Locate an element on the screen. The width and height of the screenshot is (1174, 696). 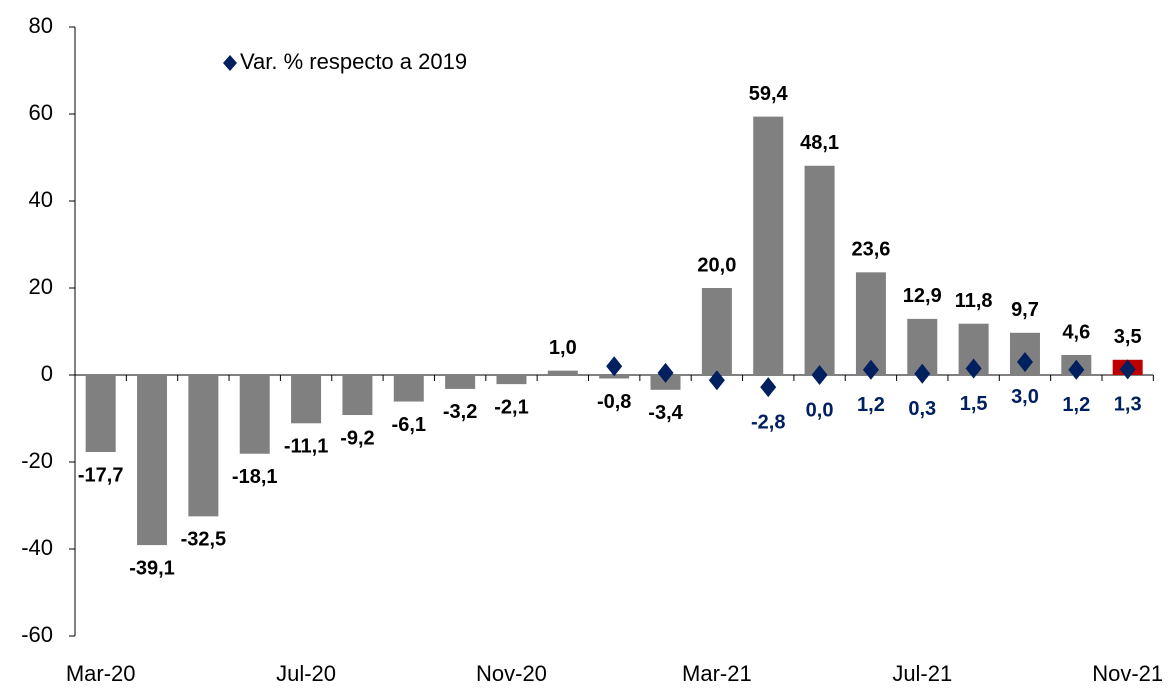
bar-value-label: -0,8 is located at coordinates (614, 402).